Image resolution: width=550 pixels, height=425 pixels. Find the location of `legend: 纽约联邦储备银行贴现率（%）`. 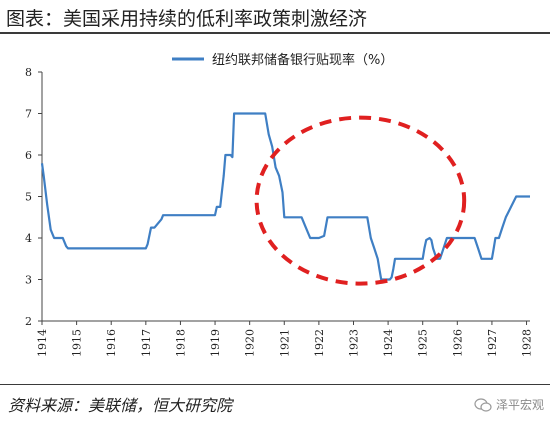

legend: 纽约联邦储备银行贴现率（%） is located at coordinates (282, 60).